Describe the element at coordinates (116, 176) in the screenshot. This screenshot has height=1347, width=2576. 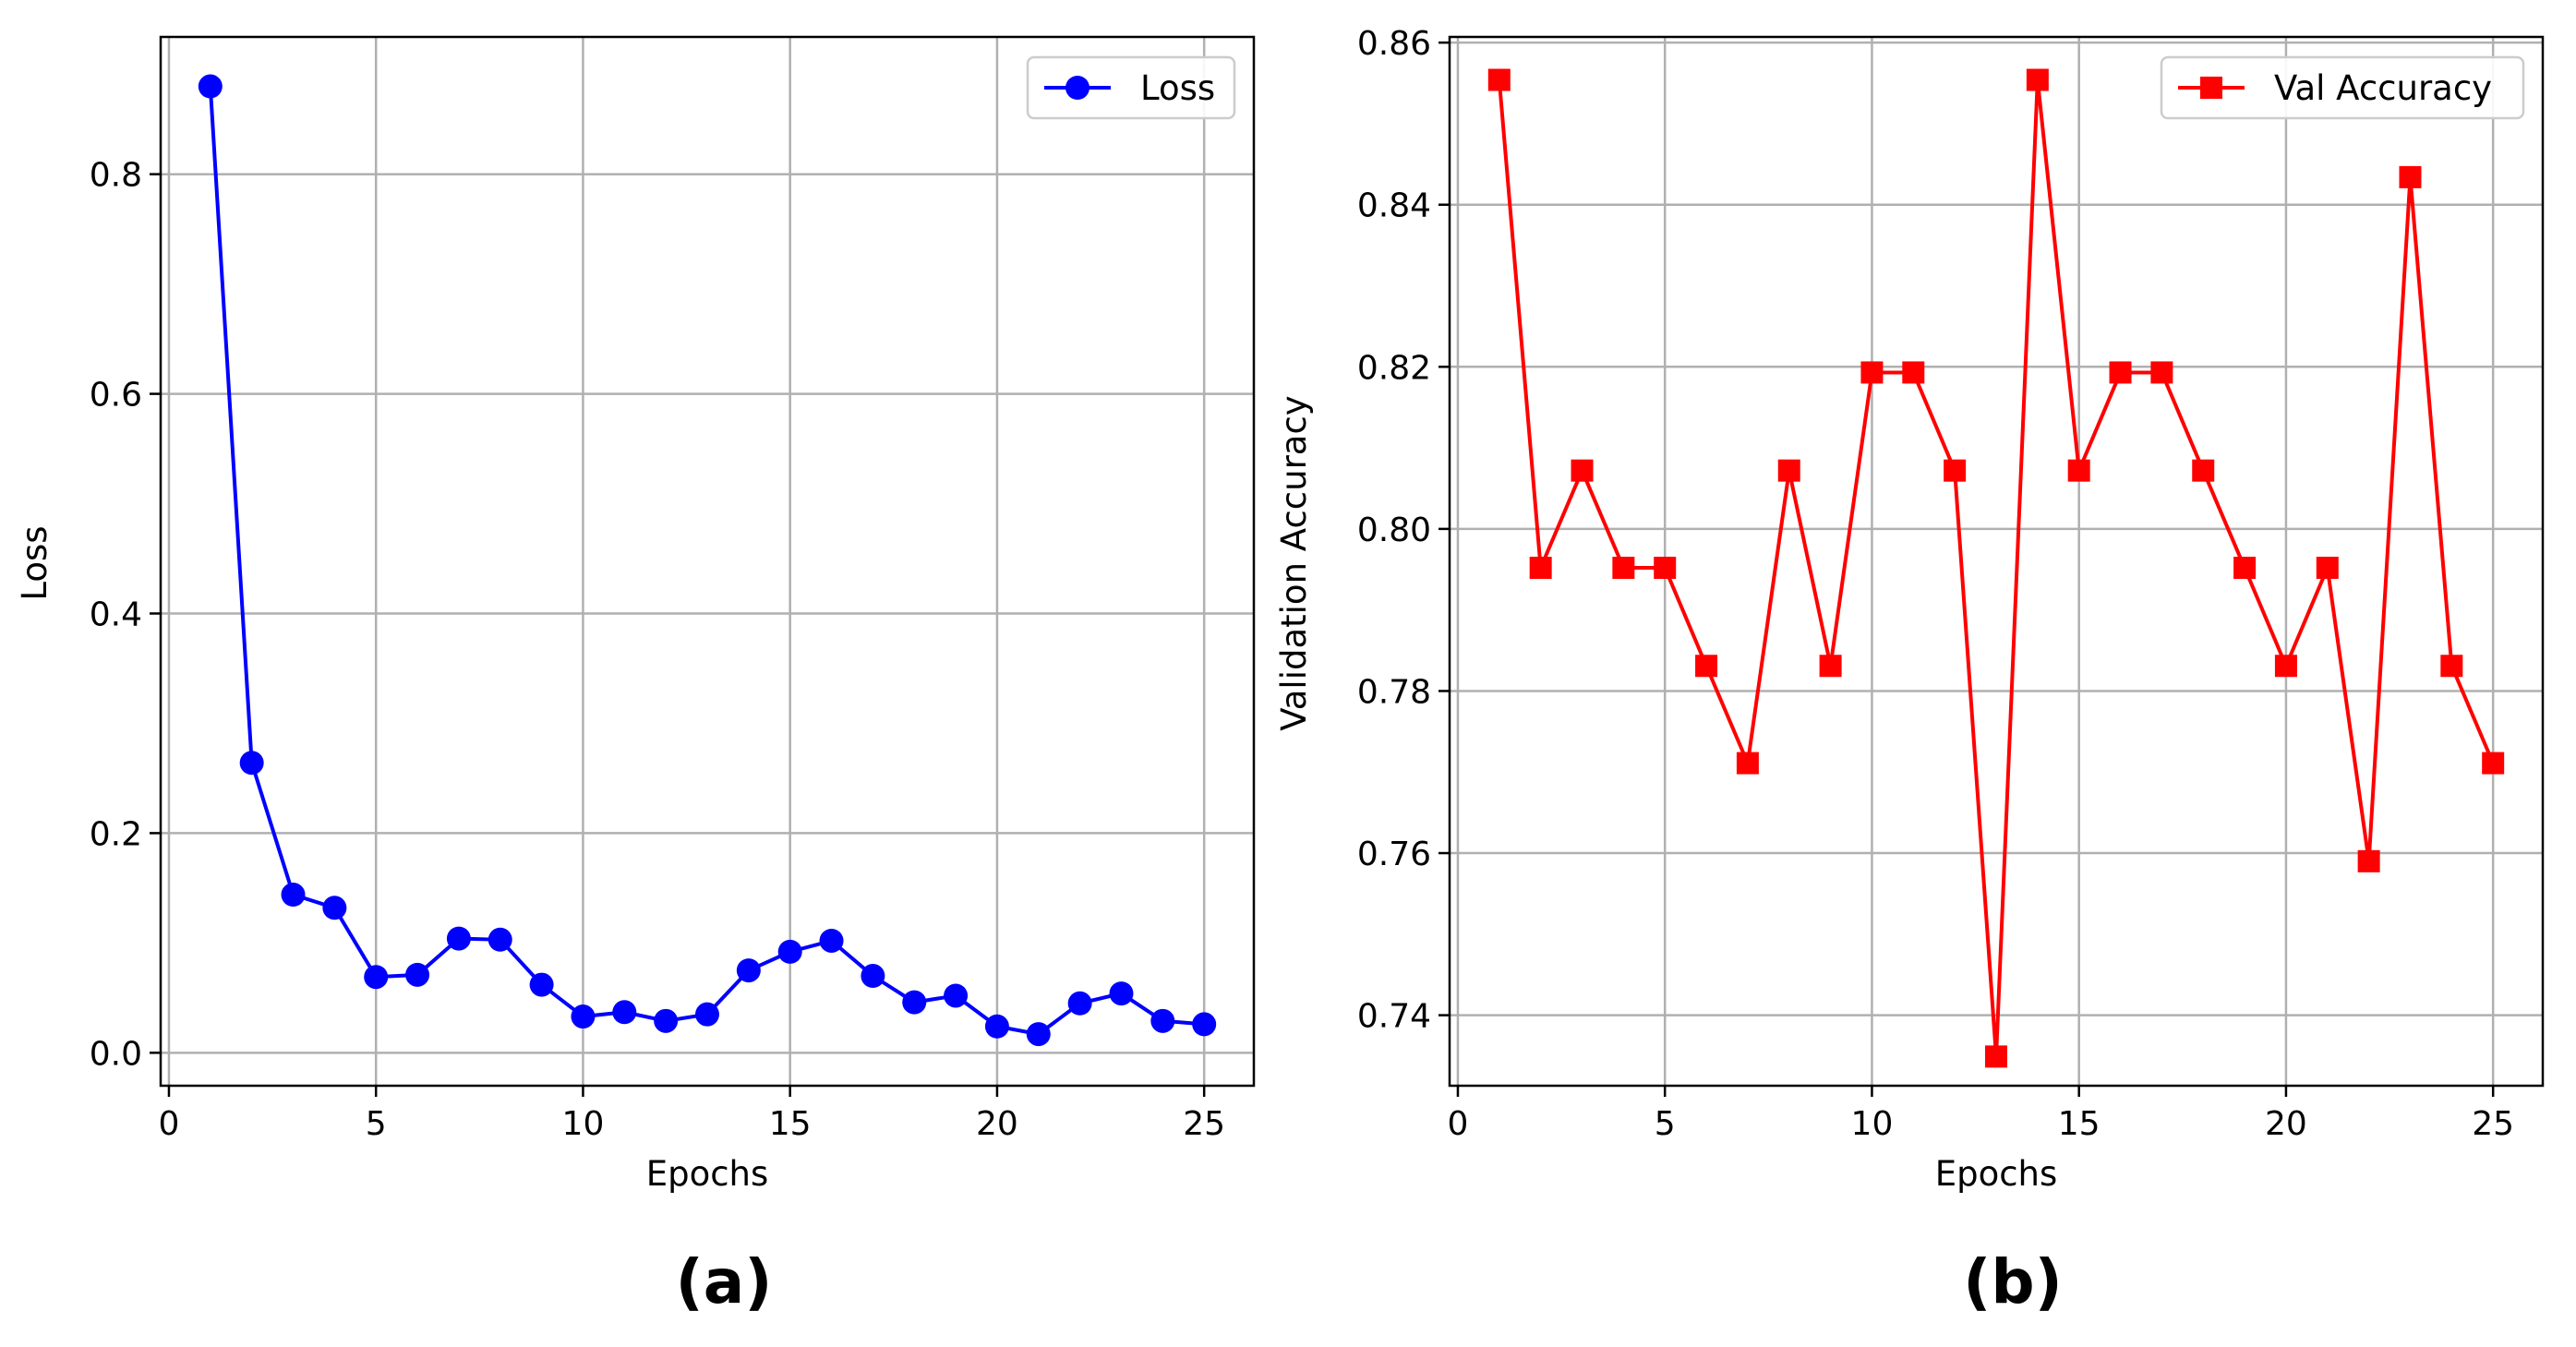
I see `y-tick-label: 0.8` at that location.